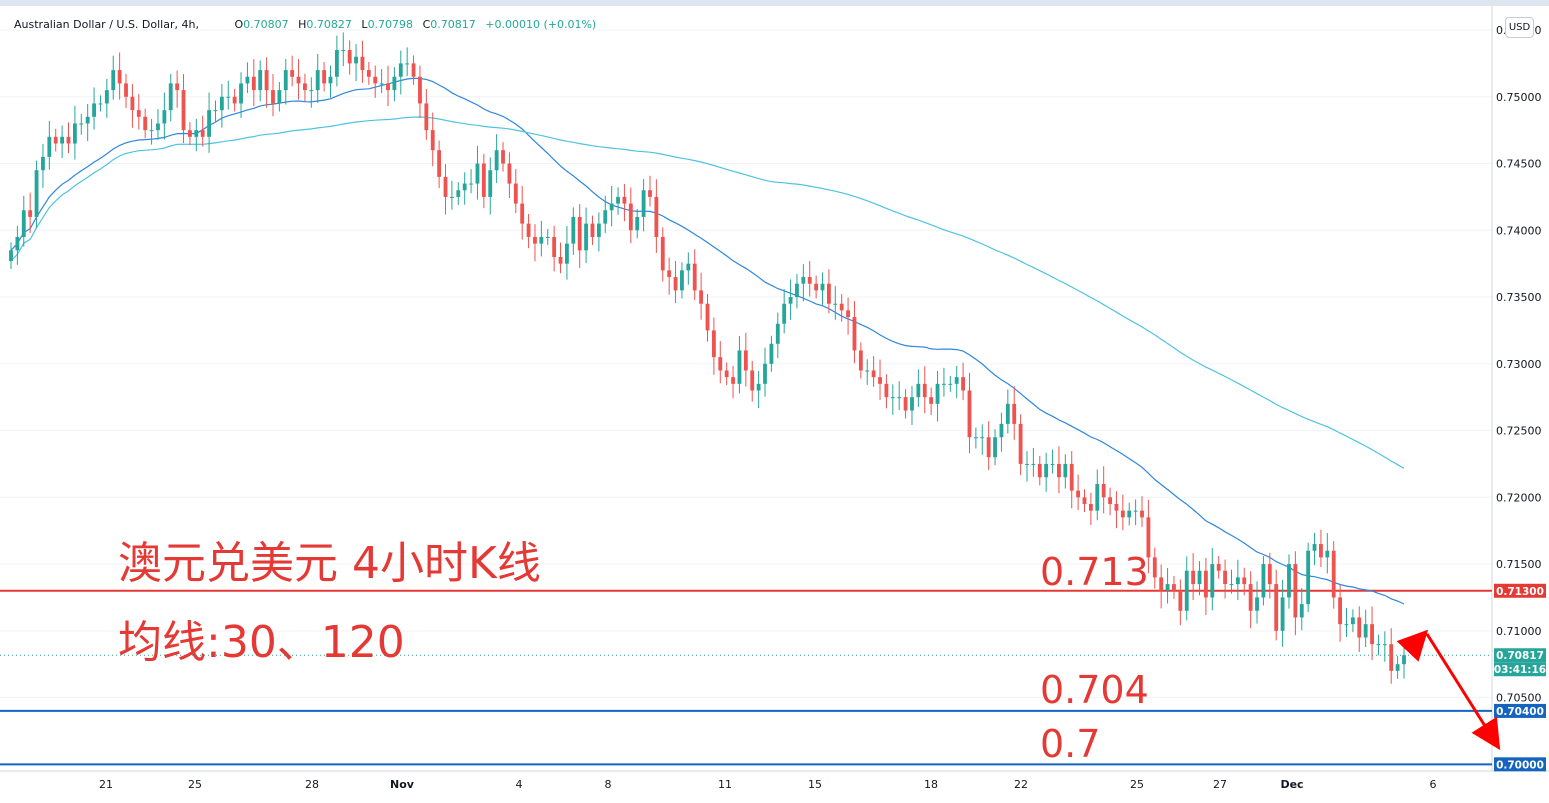 The width and height of the screenshot is (1549, 803). Describe the element at coordinates (1021, 784) in the screenshot. I see `x-tick-label: 22` at that location.